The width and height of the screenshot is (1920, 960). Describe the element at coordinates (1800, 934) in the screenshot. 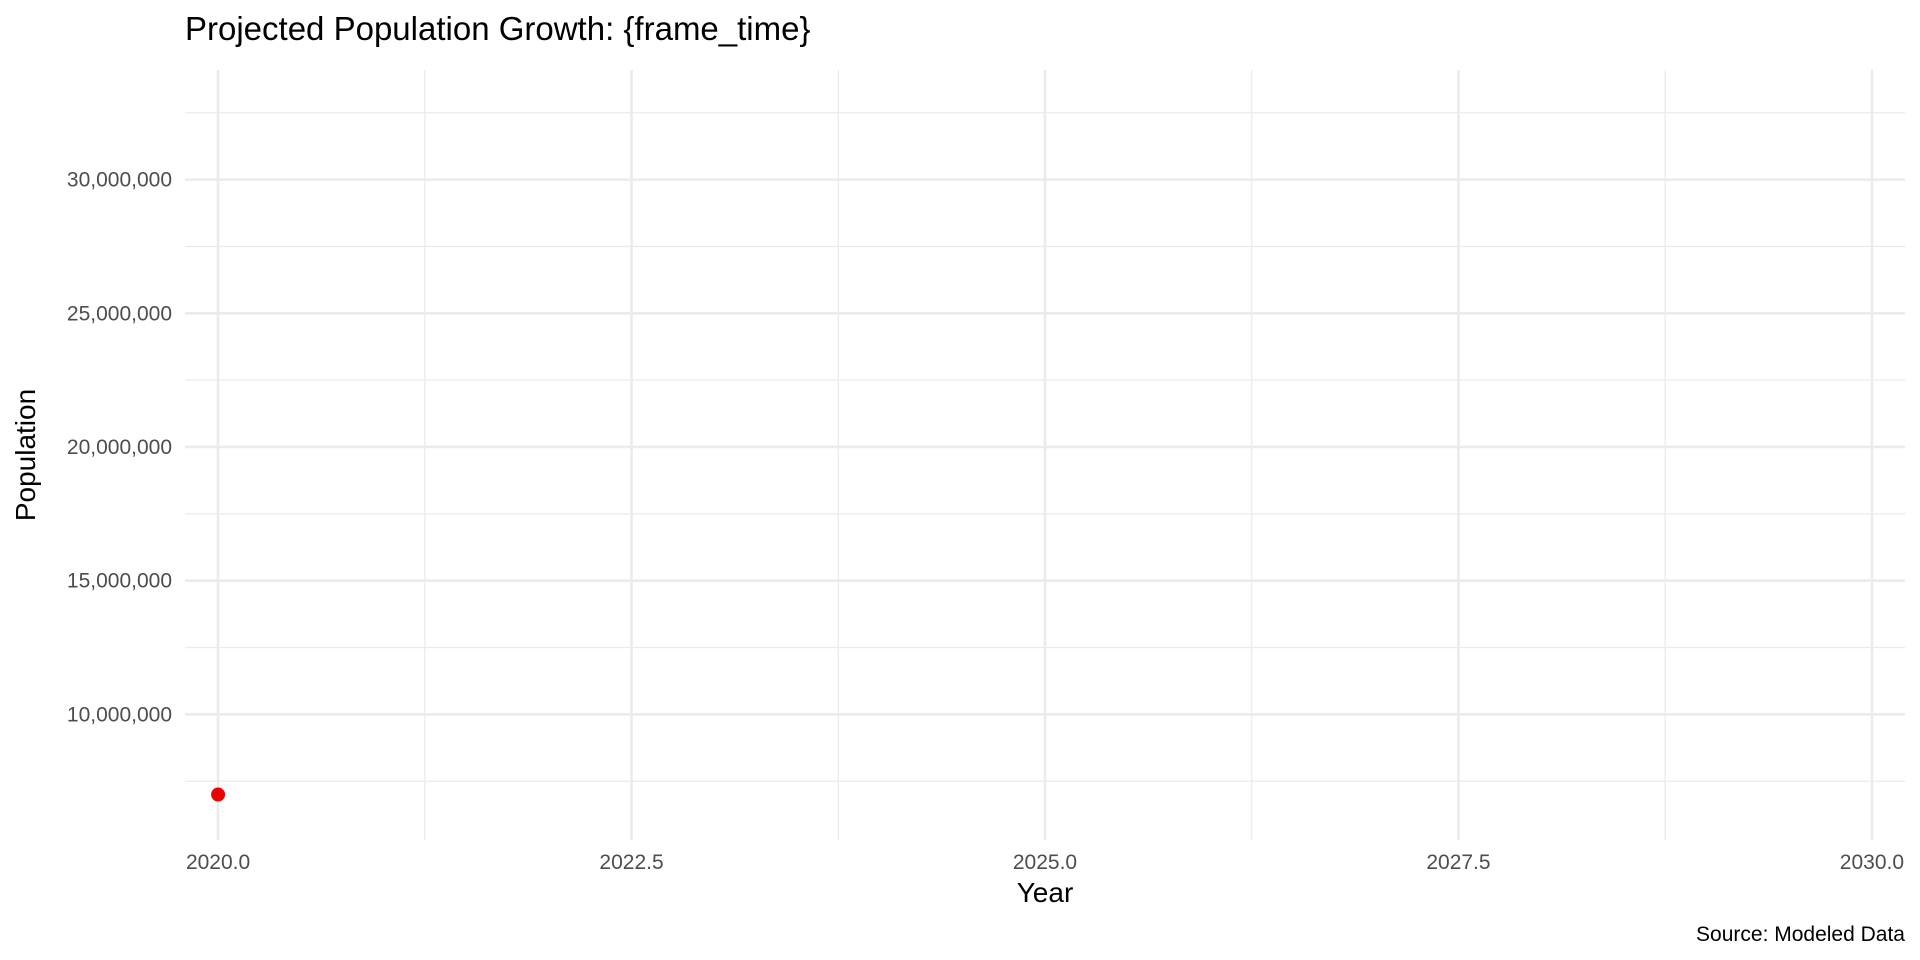

I see `source-caption: Source: Modeled Data` at that location.